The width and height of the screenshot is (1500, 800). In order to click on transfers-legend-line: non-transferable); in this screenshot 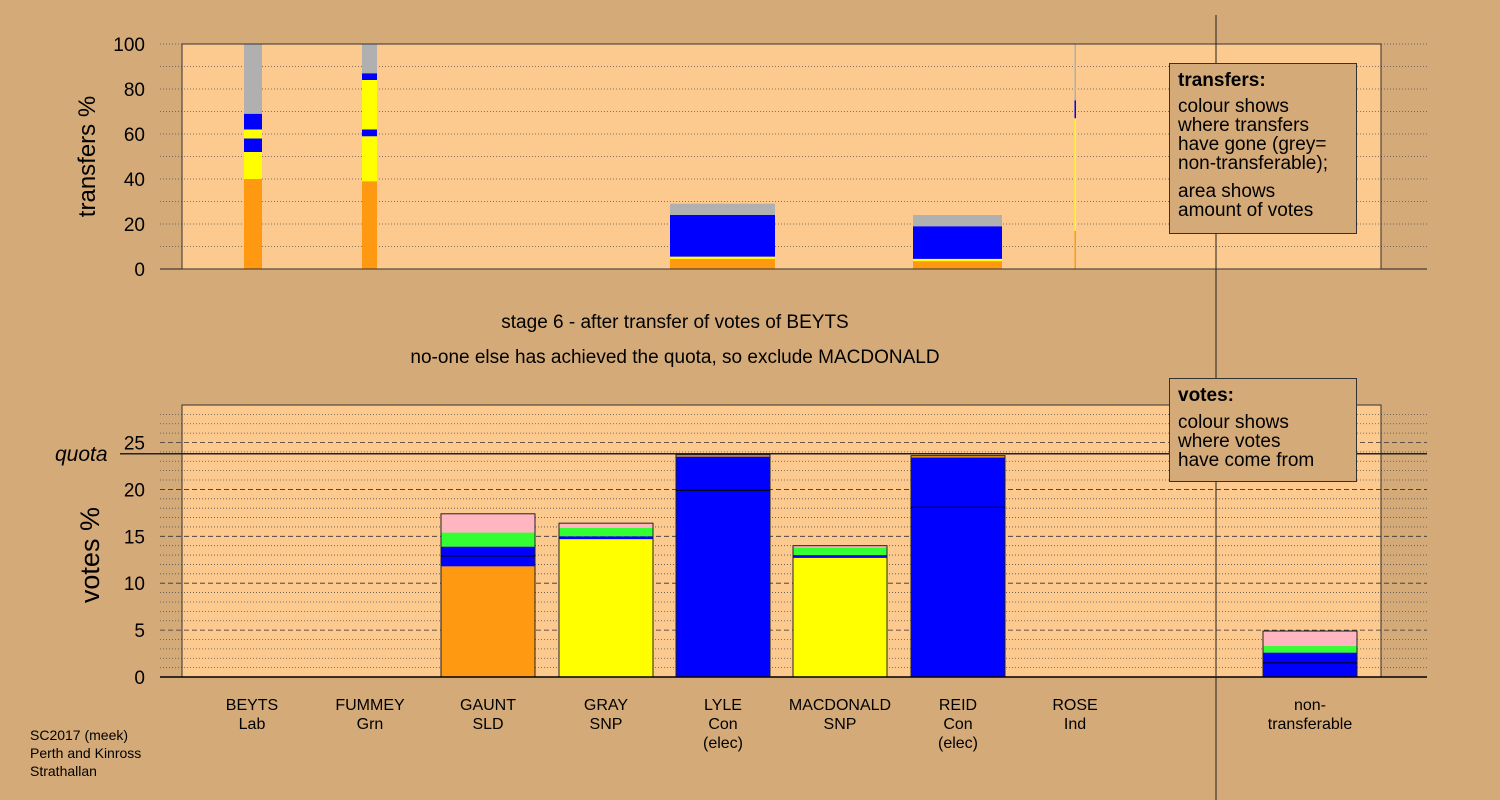, I will do `click(1253, 163)`.